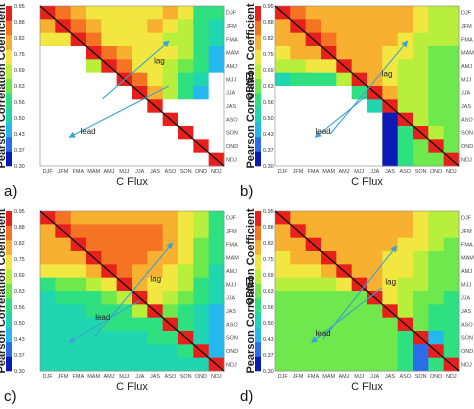 The width and height of the screenshot is (474, 409). What do you see at coordinates (93, 377) in the screenshot?
I see `x-tick-label: MAM` at bounding box center [93, 377].